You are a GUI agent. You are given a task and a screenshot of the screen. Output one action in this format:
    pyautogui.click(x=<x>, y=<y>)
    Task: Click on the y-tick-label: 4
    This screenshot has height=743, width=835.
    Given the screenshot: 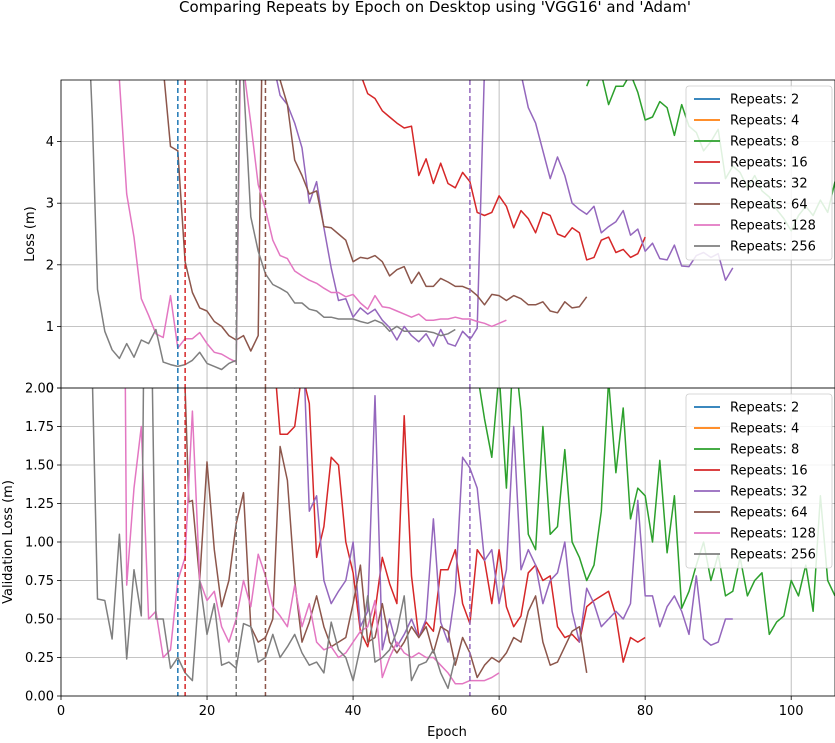 What is the action you would take?
    pyautogui.click(x=50, y=142)
    